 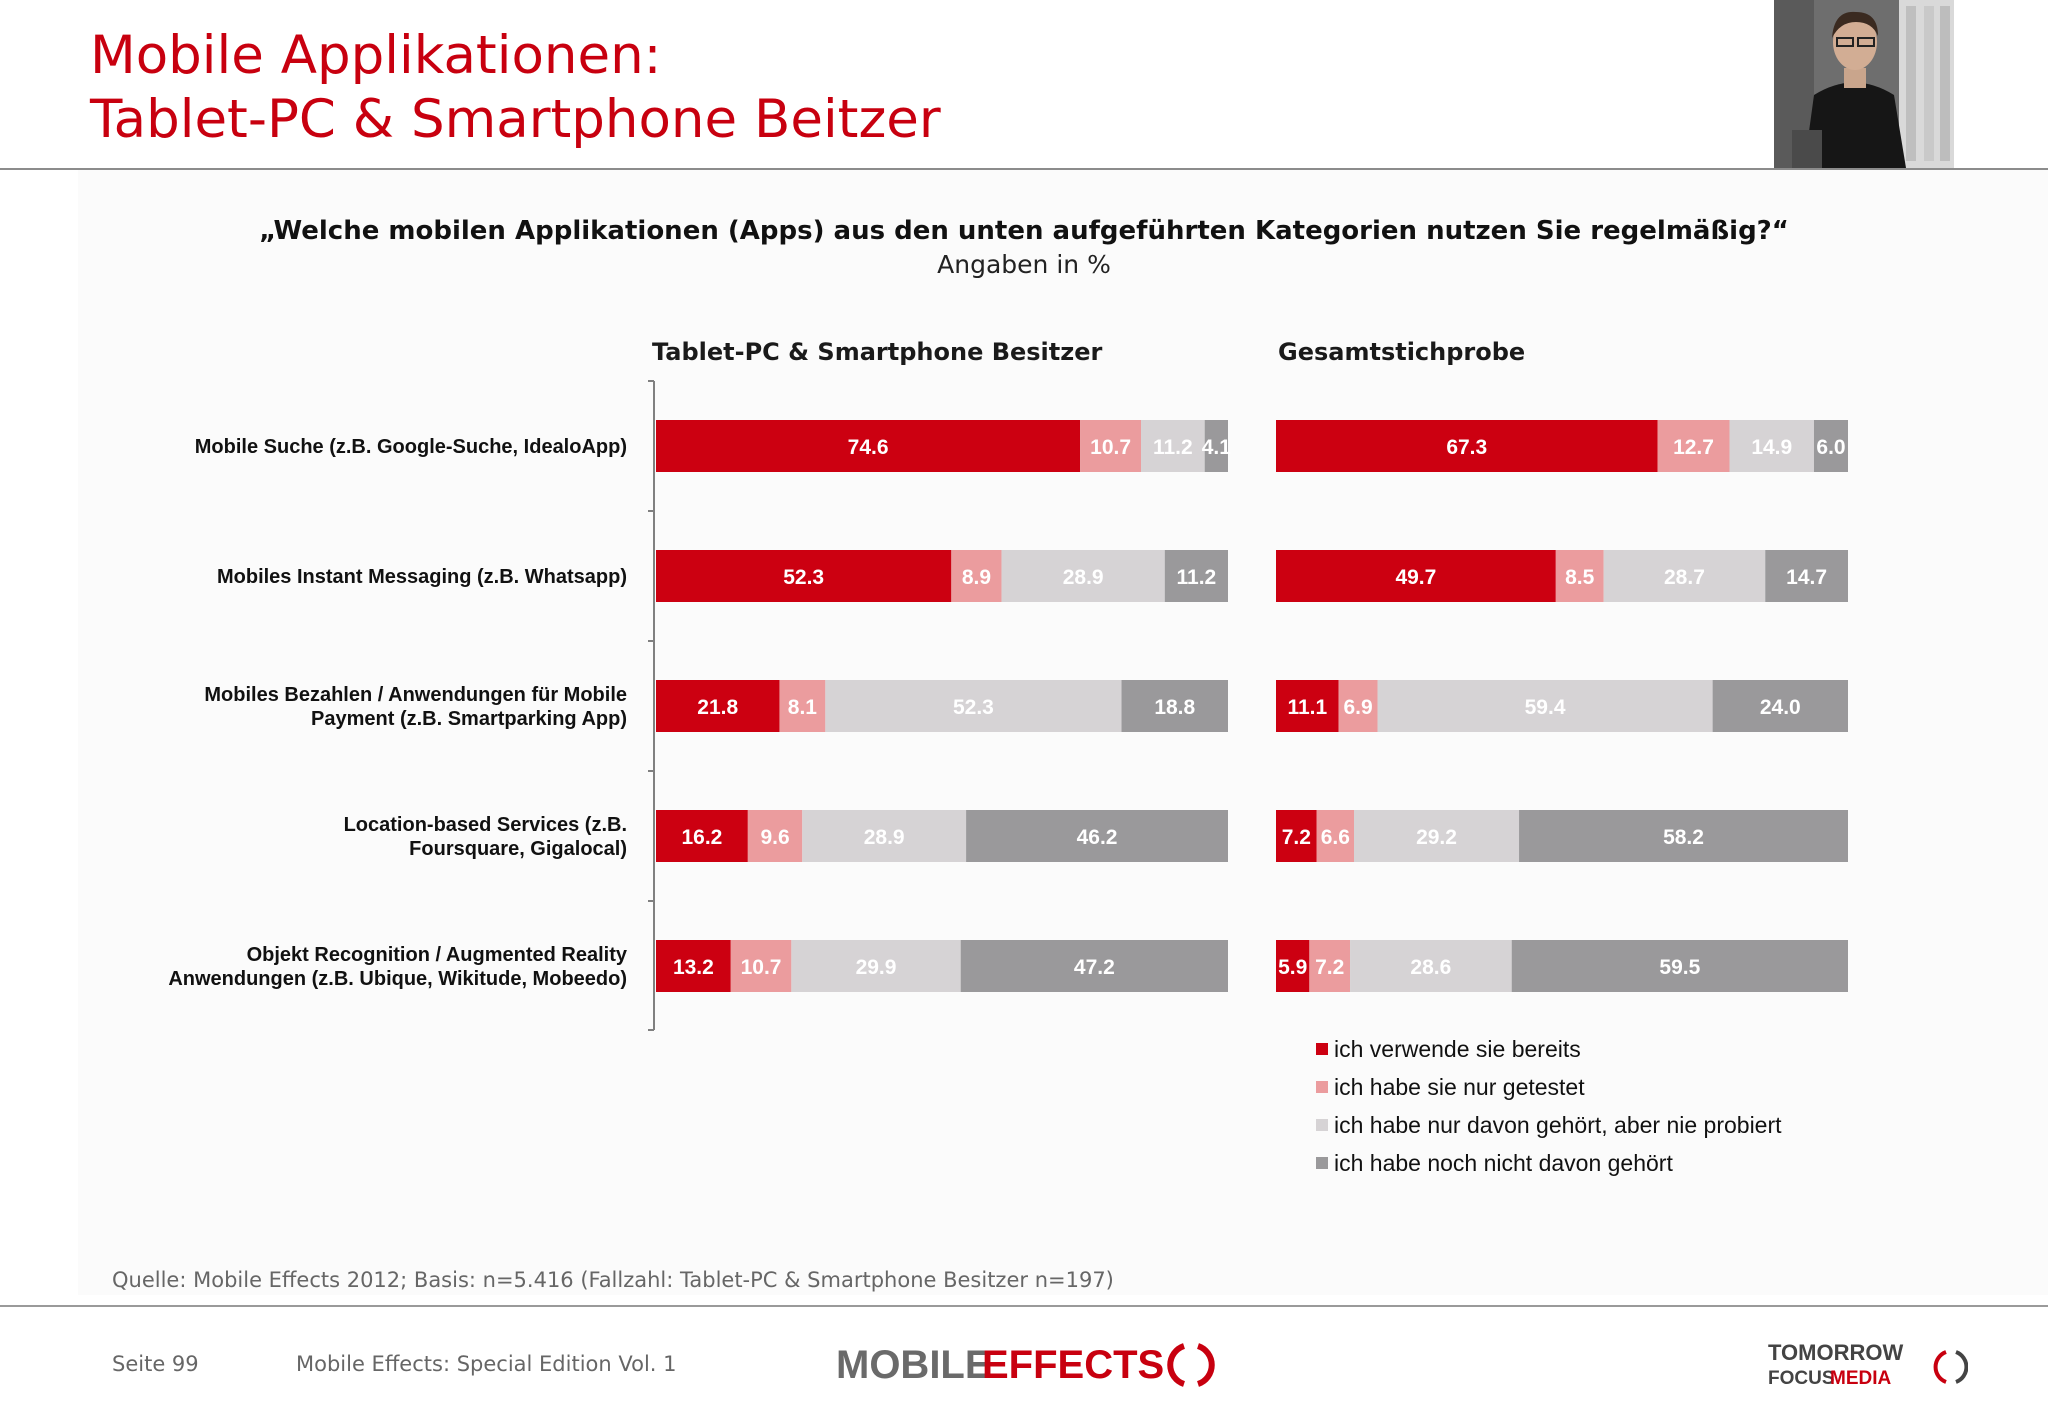 I want to click on data-label: 6.6, so click(x=1335, y=837).